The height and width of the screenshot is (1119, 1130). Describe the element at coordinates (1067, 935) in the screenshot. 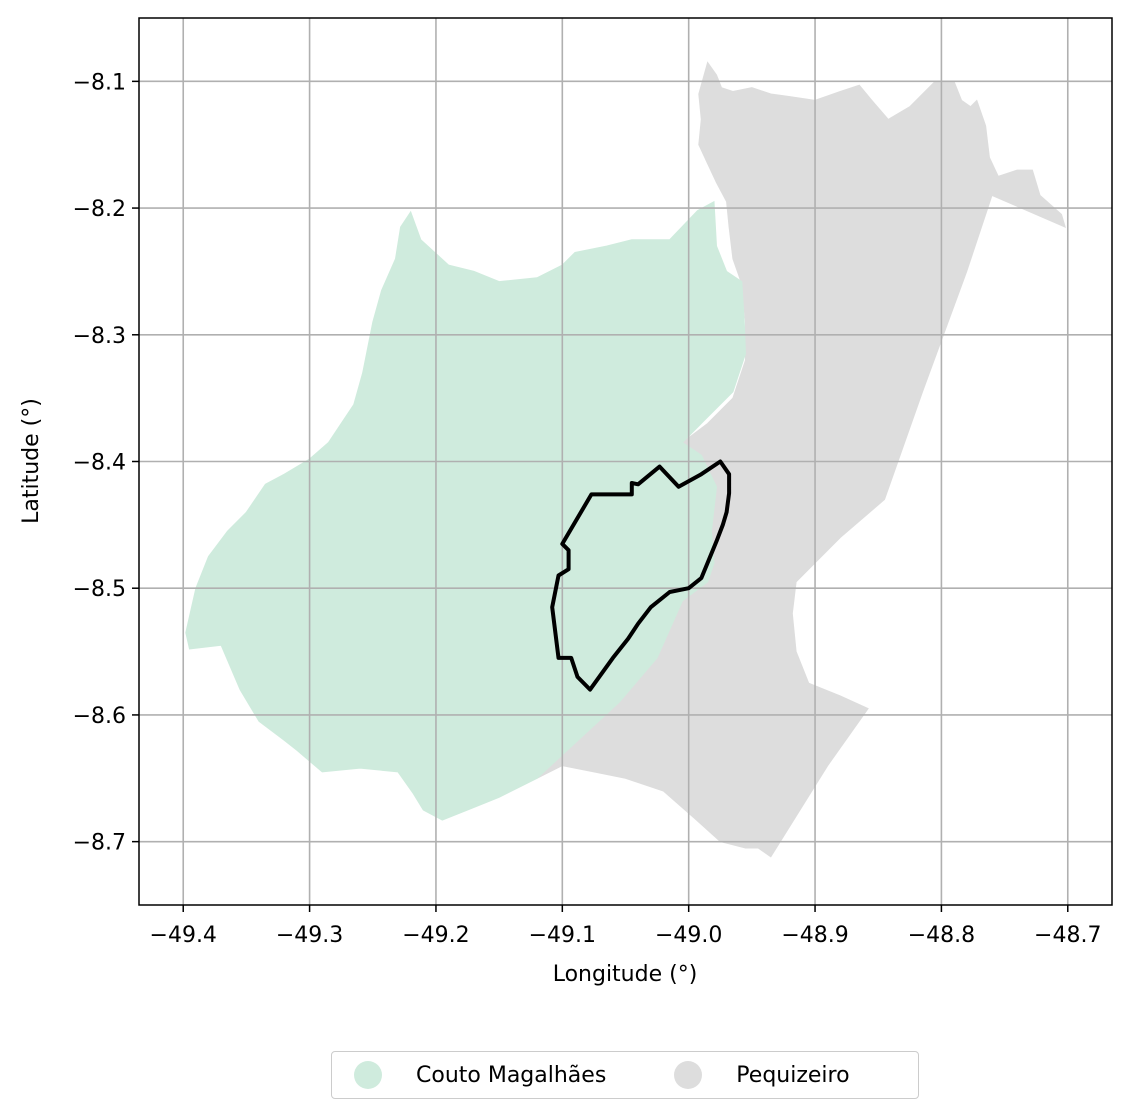

I see `x-tick-label: −48.7` at that location.